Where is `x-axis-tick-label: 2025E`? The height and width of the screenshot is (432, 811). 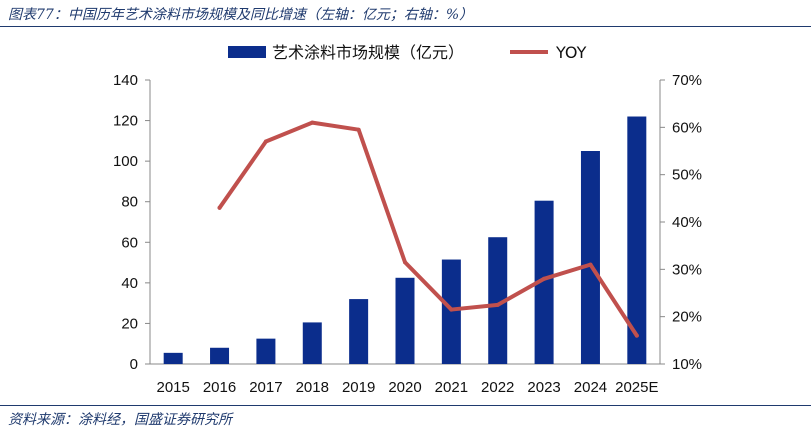 x-axis-tick-label: 2025E is located at coordinates (636, 387).